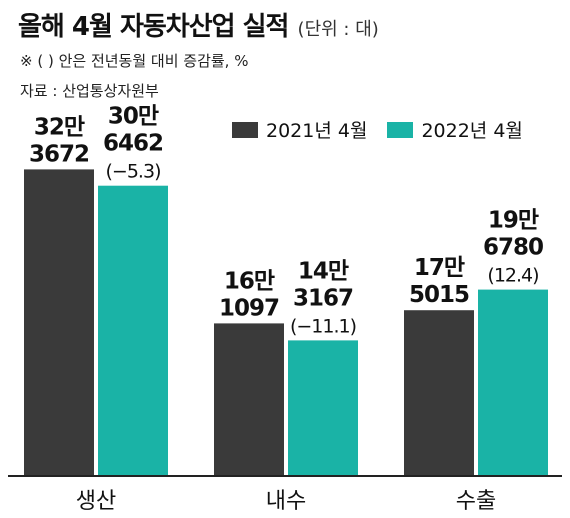 This screenshot has width=570, height=518. I want to click on data-label: 30만, so click(133, 117).